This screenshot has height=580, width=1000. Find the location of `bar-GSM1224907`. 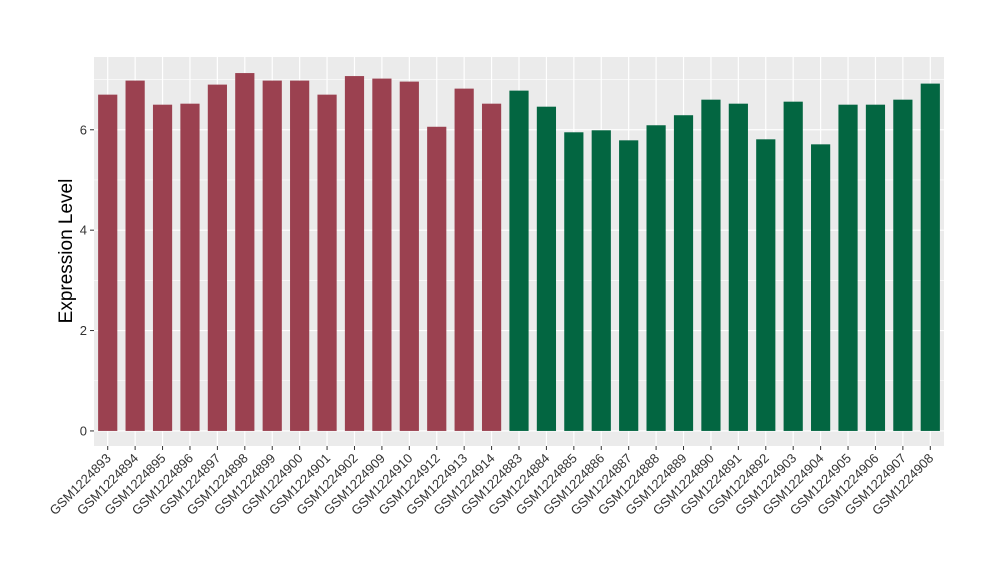

bar-GSM1224907 is located at coordinates (903, 265).